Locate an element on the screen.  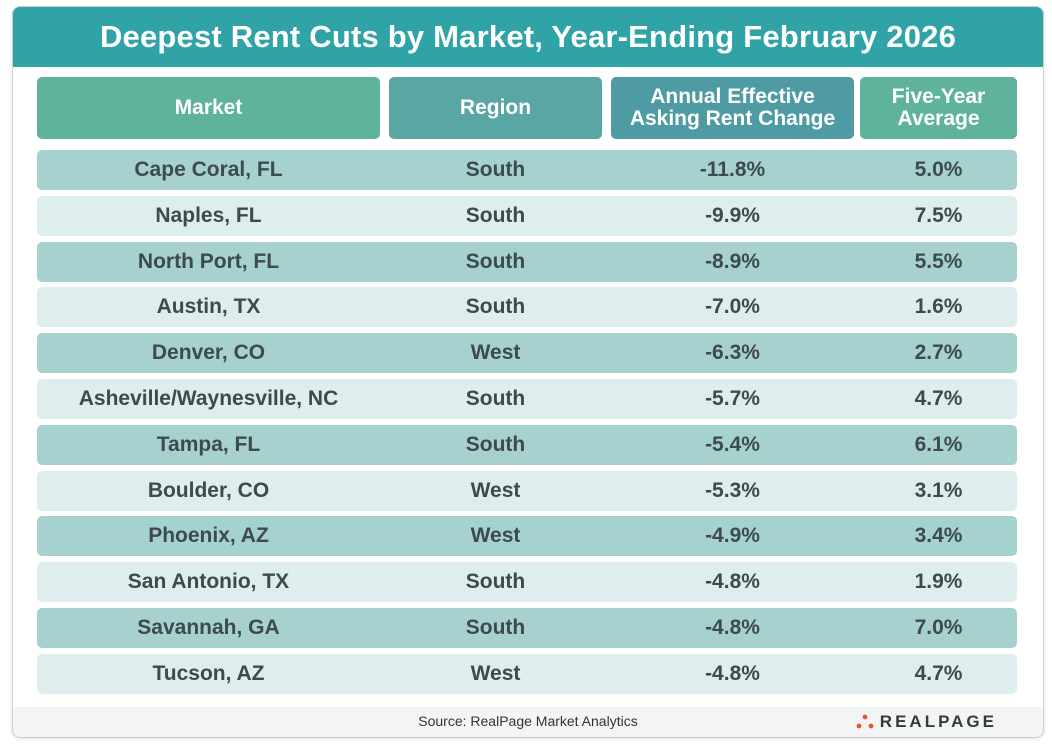
source-note: Source: RealPage Market Analytics is located at coordinates (528, 721).